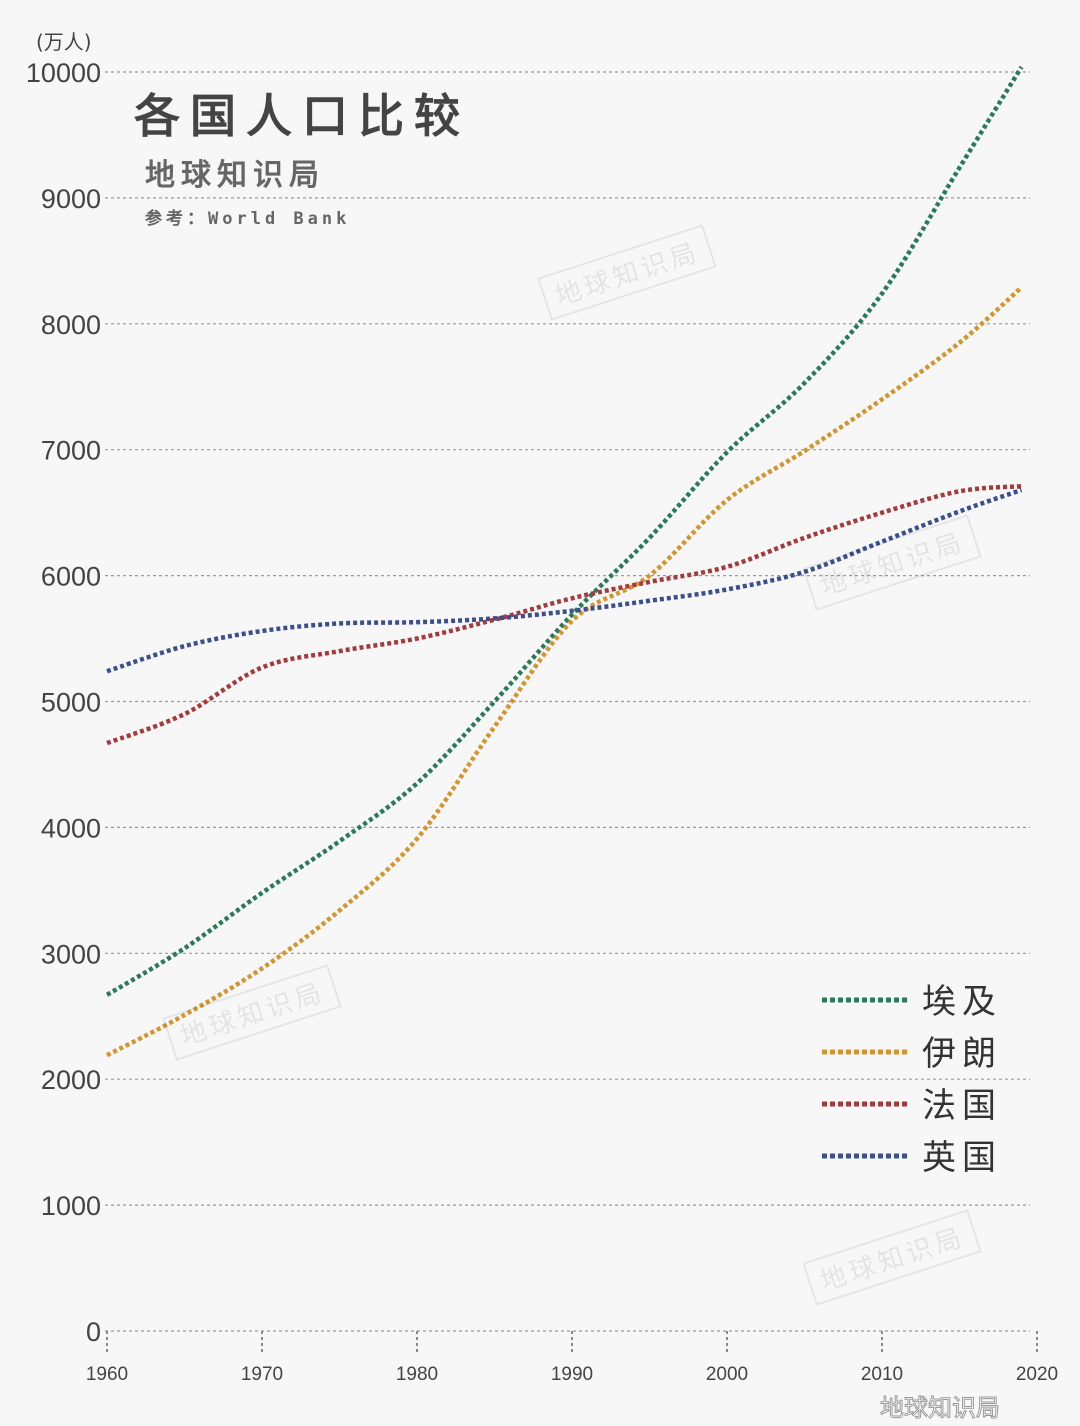 The width and height of the screenshot is (1080, 1426). Describe the element at coordinates (962, 1054) in the screenshot. I see `legend-label: 伊朗` at that location.